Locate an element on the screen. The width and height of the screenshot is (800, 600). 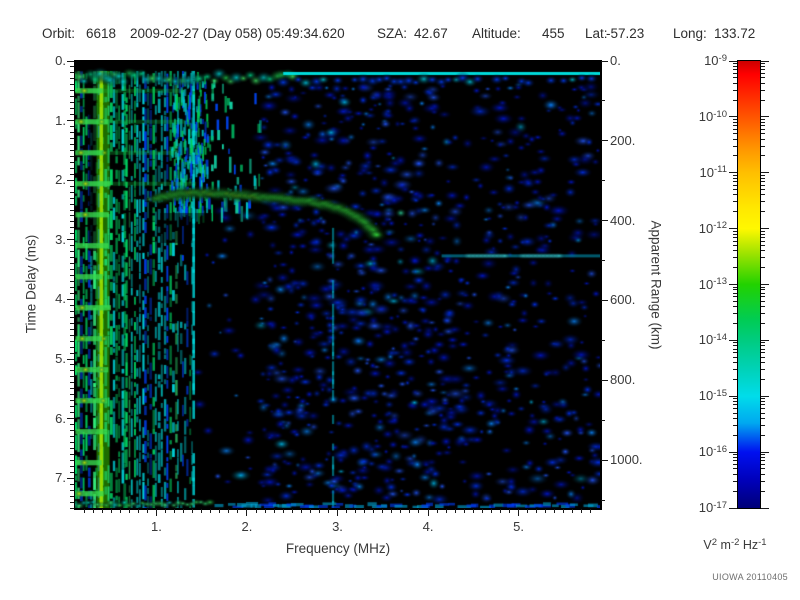
y-tick-label: 3. is located at coordinates (60, 239).